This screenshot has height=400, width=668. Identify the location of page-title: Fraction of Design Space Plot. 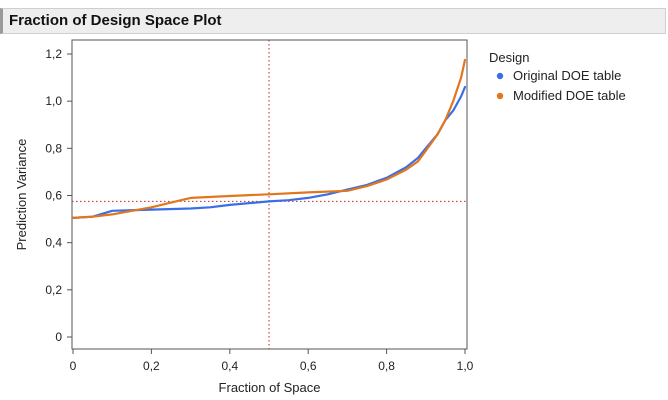
(115, 20).